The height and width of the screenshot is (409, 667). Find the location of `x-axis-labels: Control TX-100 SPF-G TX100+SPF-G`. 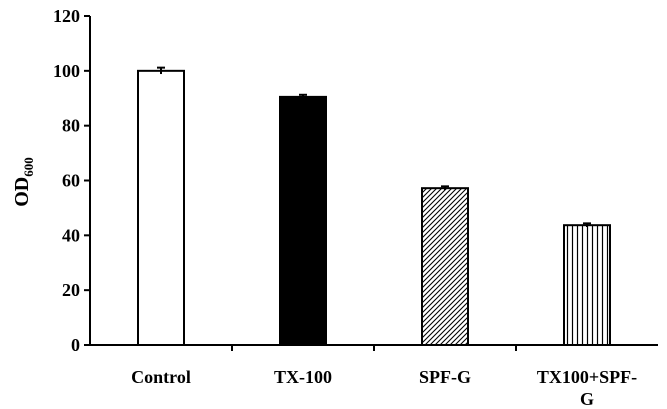

x-axis-labels: Control TX-100 SPF-G TX100+SPF-G is located at coordinates (384, 377).